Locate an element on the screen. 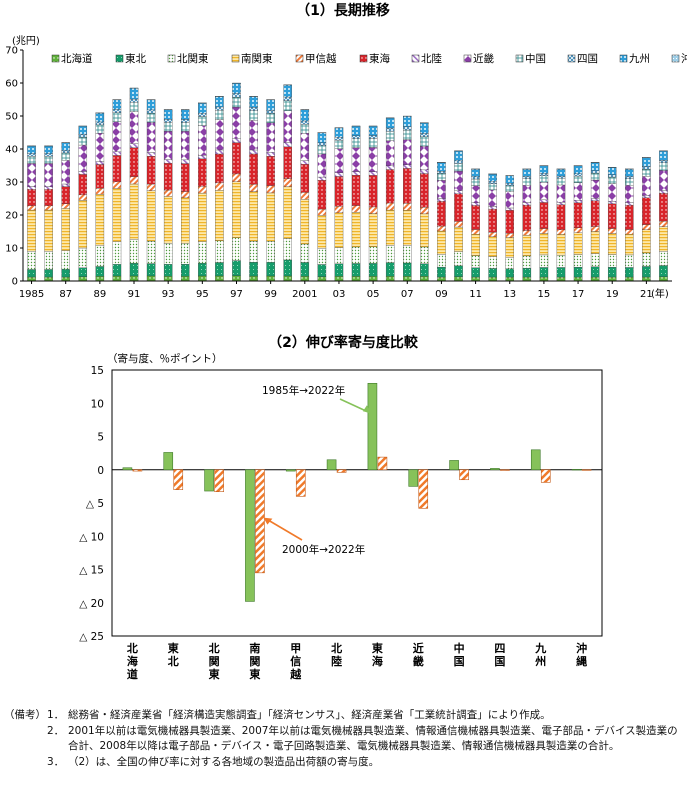 The height and width of the screenshot is (797, 687). chart1-x-tick-label: 05 is located at coordinates (373, 294).